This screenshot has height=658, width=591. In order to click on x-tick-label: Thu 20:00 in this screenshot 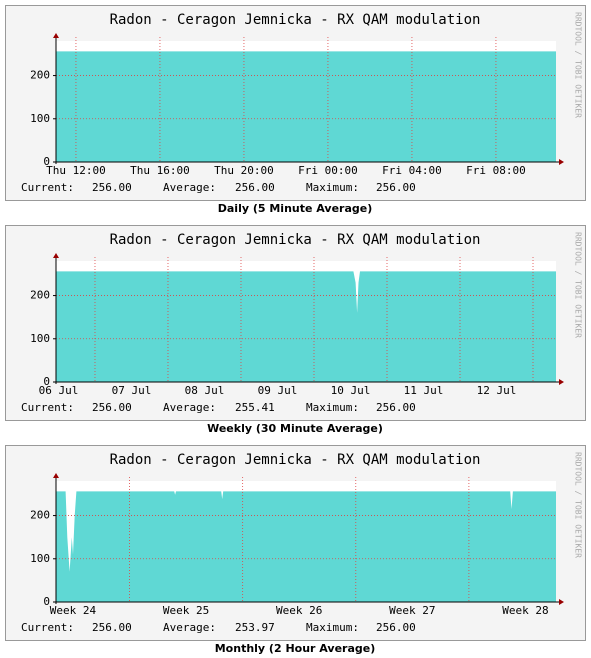, I will do `click(244, 170)`.